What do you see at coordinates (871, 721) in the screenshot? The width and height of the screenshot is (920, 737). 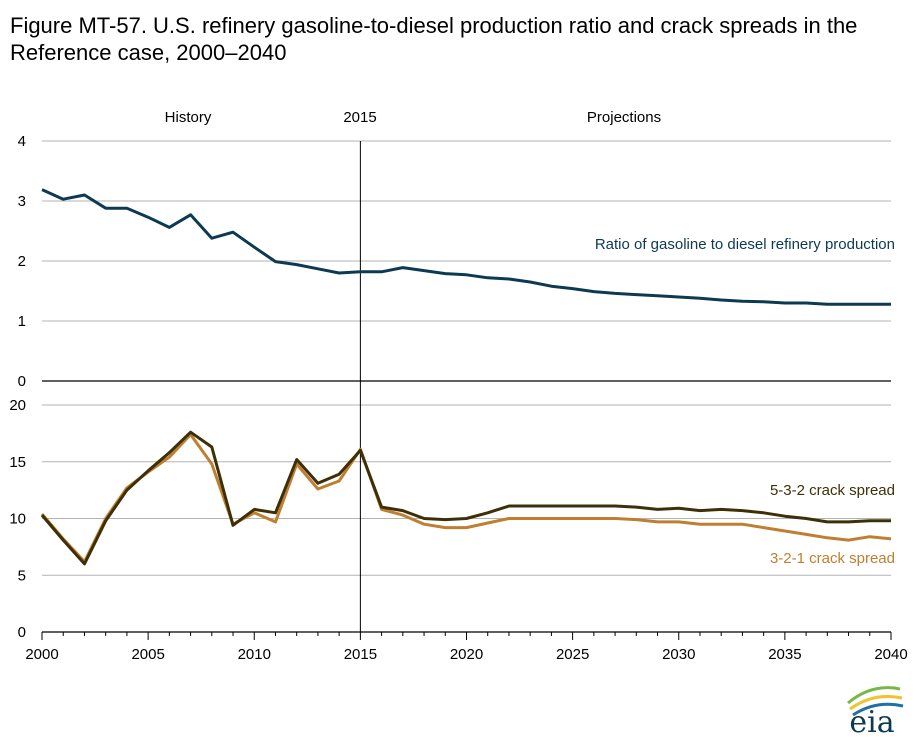 I see `logo-text: eia` at bounding box center [871, 721].